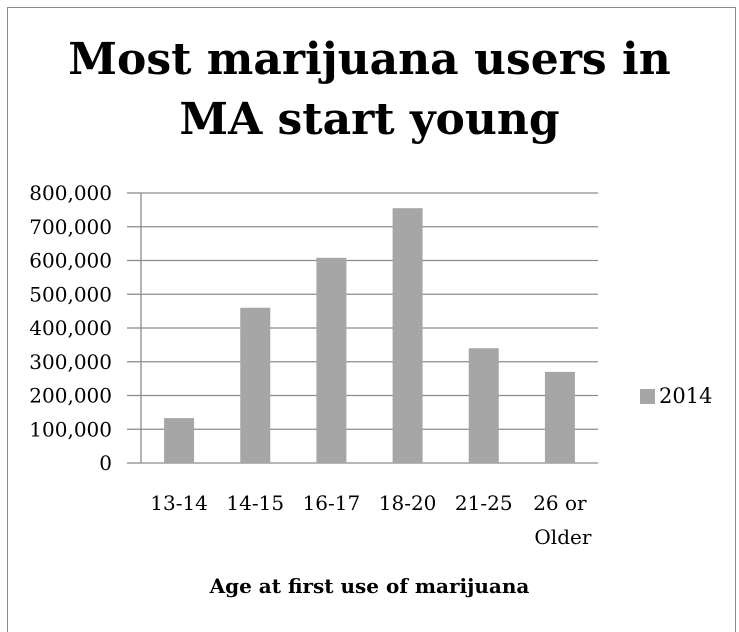 The width and height of the screenshot is (739, 632). Describe the element at coordinates (562, 537) in the screenshot. I see `x-tick-label-5-line-1: Older` at that location.